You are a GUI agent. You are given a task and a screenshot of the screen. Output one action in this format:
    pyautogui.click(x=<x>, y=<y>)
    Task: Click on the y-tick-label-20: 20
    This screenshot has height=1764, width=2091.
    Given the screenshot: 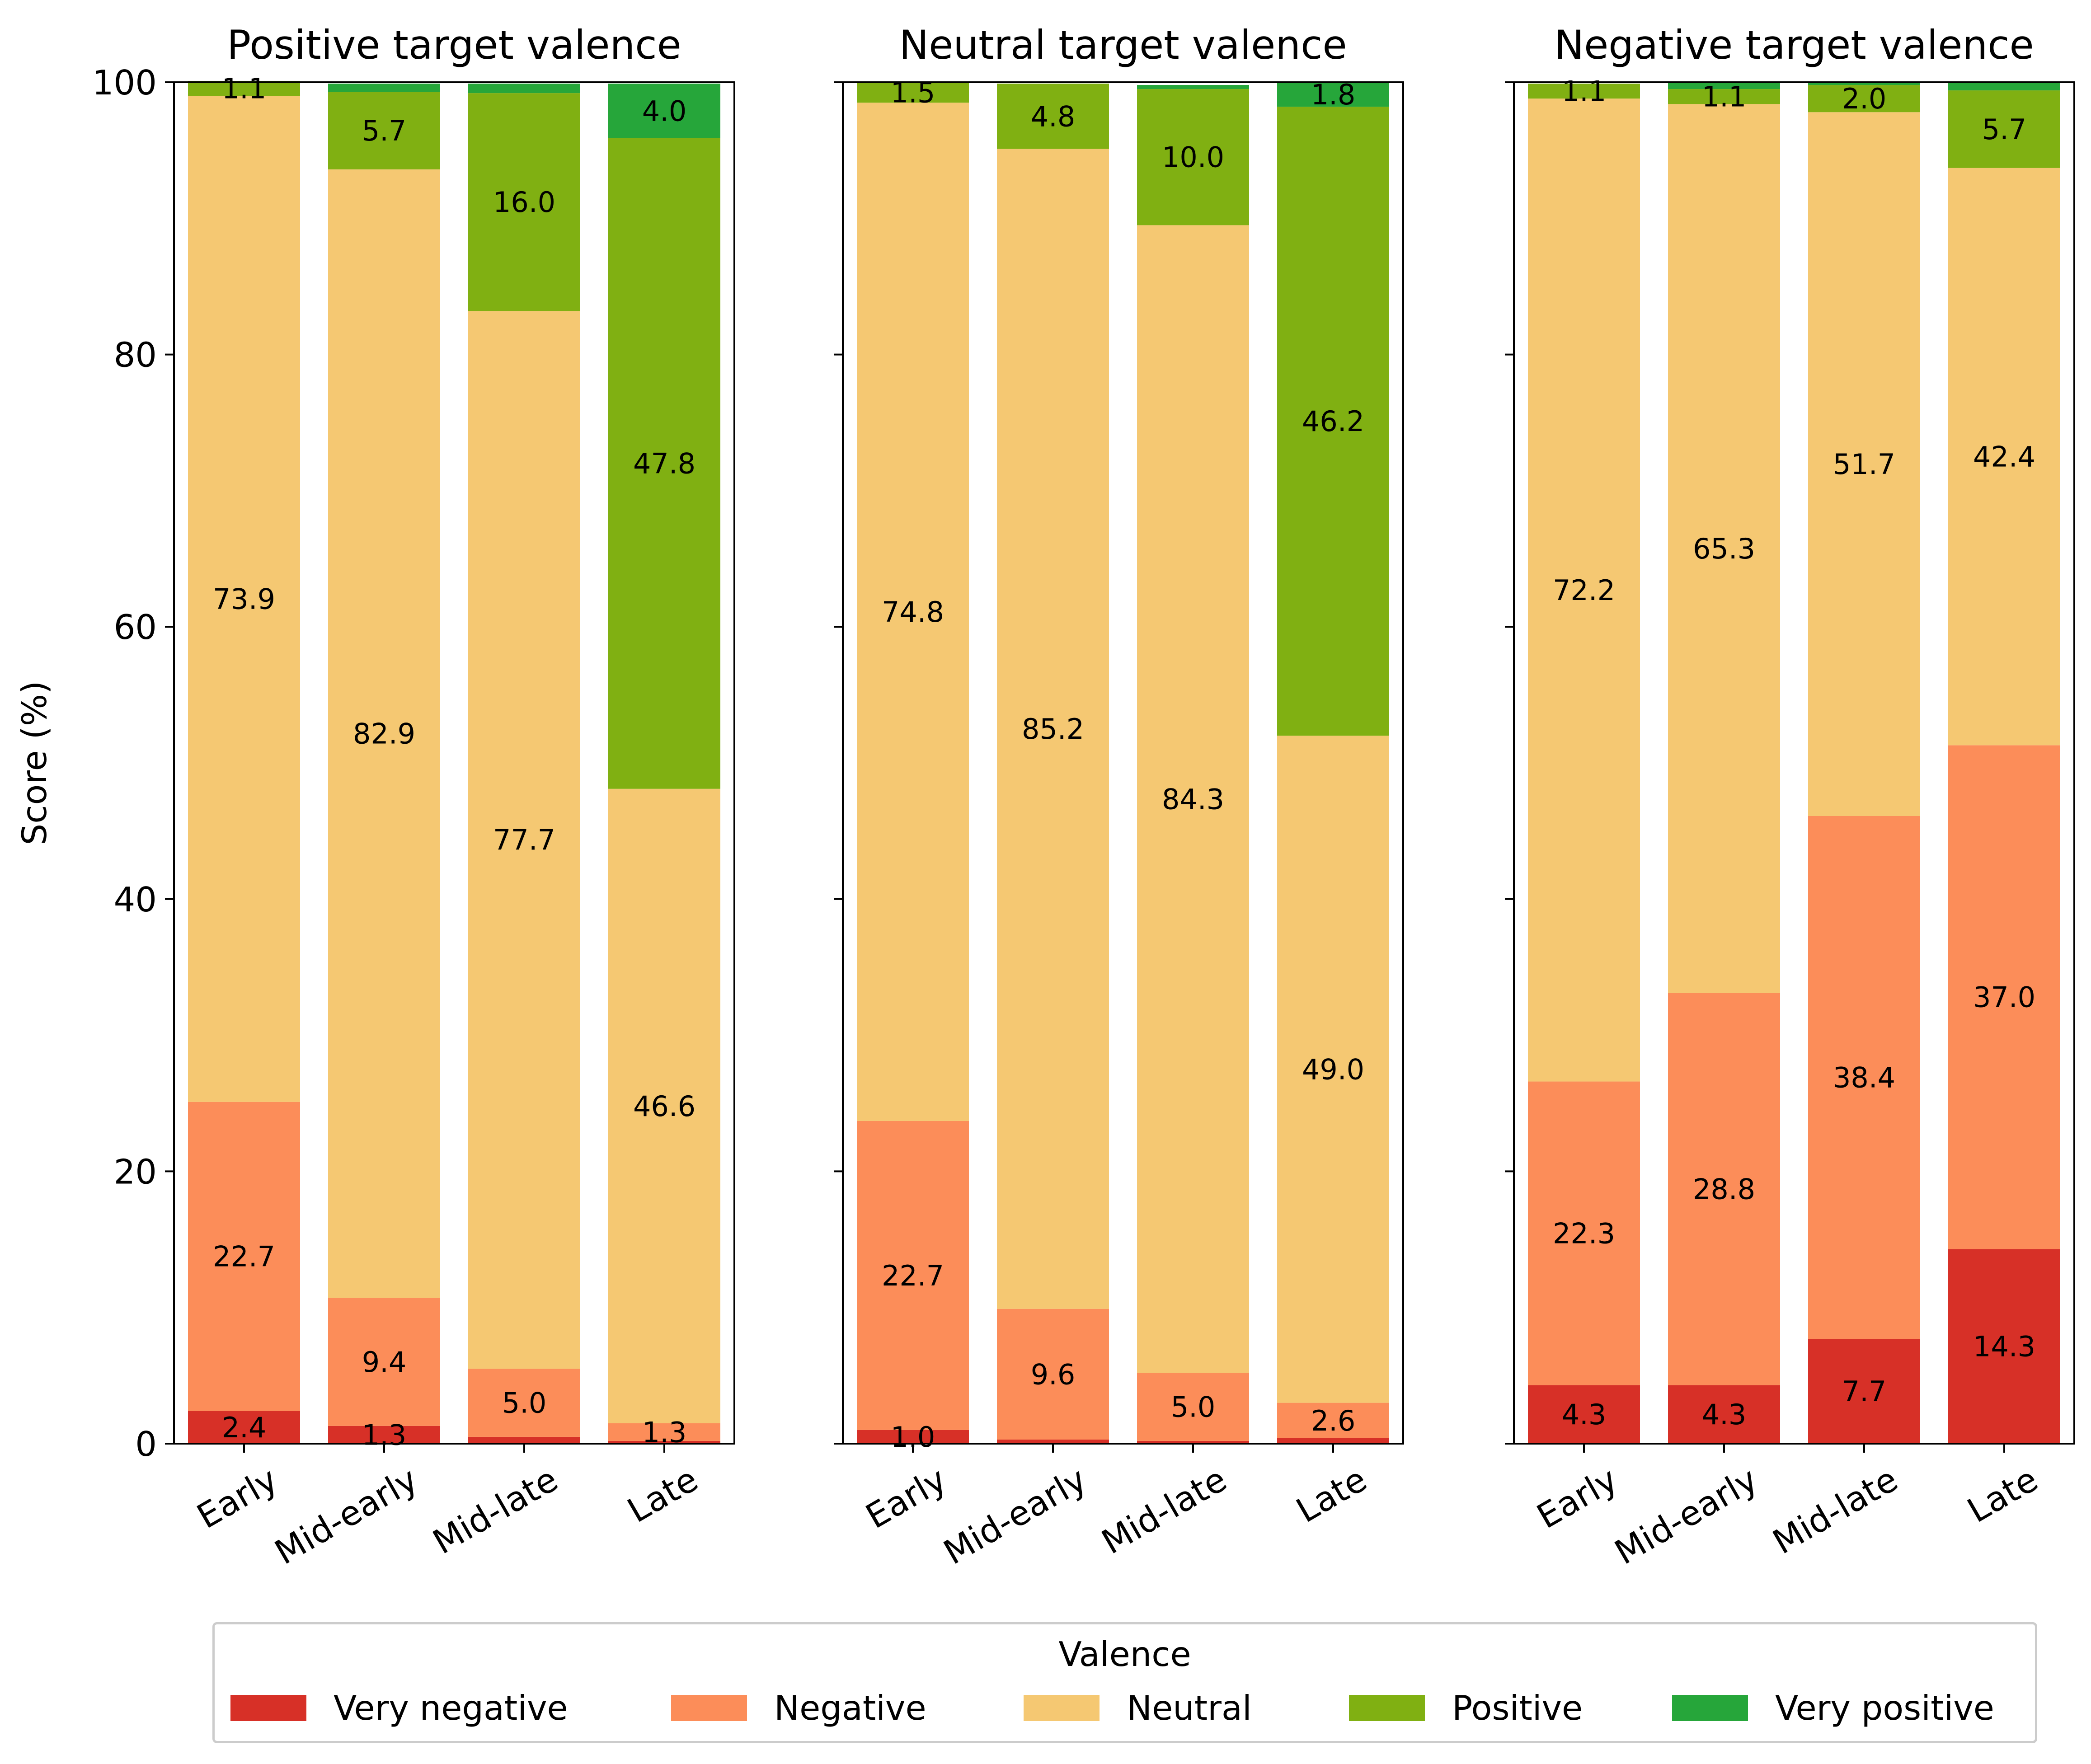 What is the action you would take?
    pyautogui.click(x=136, y=1172)
    